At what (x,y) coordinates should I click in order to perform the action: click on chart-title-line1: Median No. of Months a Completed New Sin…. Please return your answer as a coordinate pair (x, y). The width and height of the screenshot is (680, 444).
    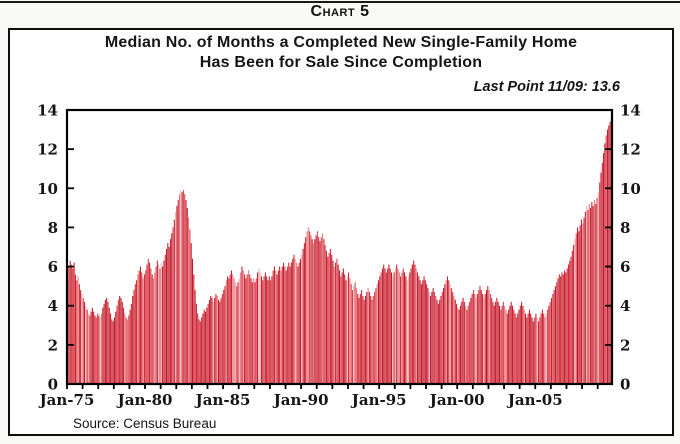
    Looking at the image, I should click on (341, 42).